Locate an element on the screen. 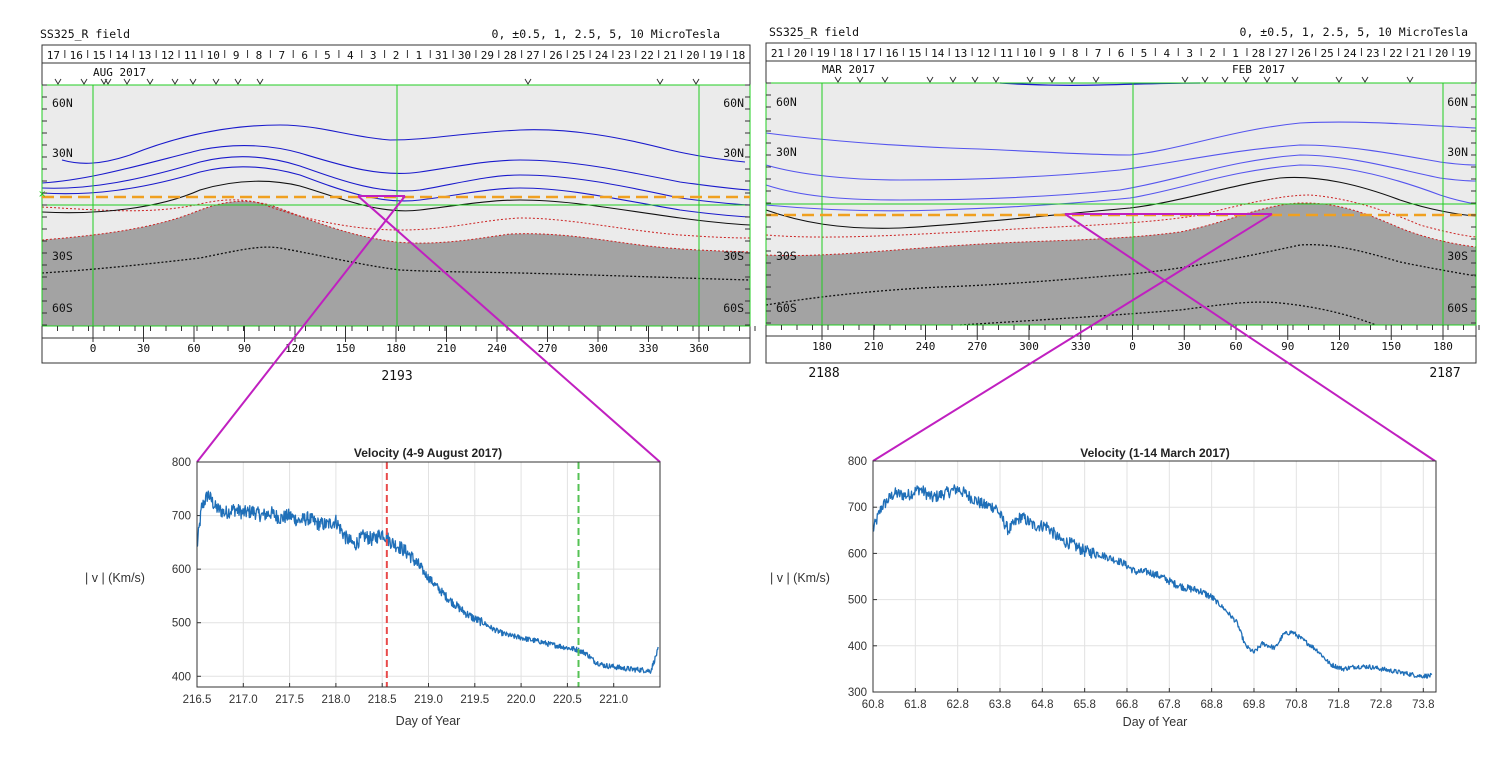  x-tick-label: 67.8 is located at coordinates (1169, 705).